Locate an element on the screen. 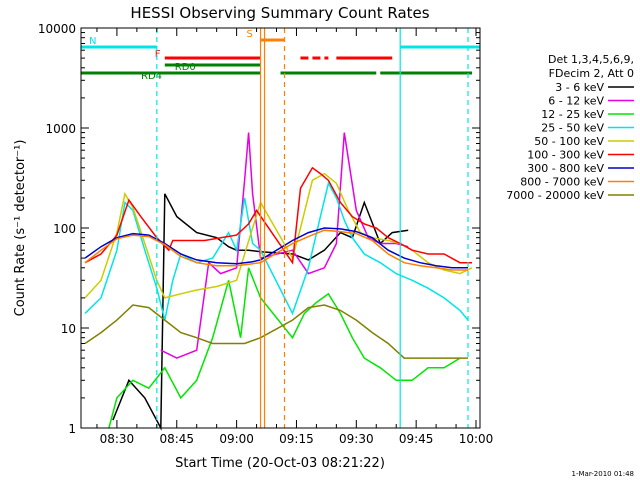 Image resolution: width=640 pixels, height=480 pixels. legend-label-2: 6 - 12 keV is located at coordinates (576, 101).